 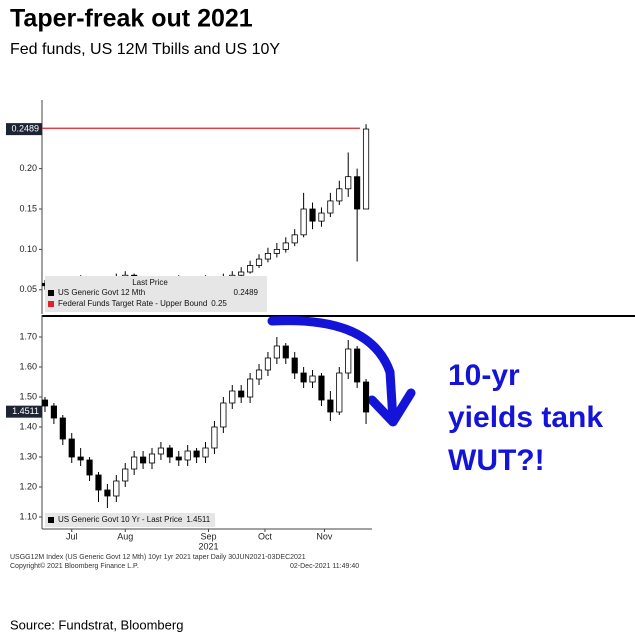 I want to click on legend-value: 0.2489, so click(x=246, y=292).